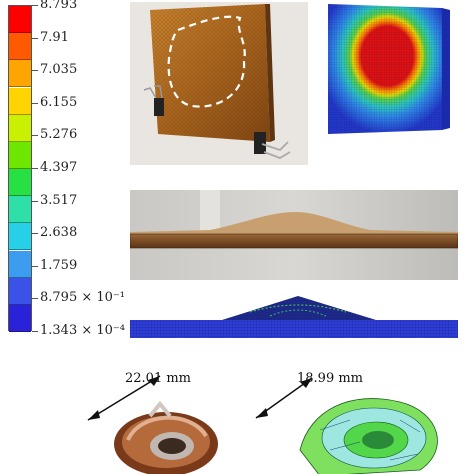  What do you see at coordinates (368, 436) in the screenshot?
I see `simulated-ring` at bounding box center [368, 436].